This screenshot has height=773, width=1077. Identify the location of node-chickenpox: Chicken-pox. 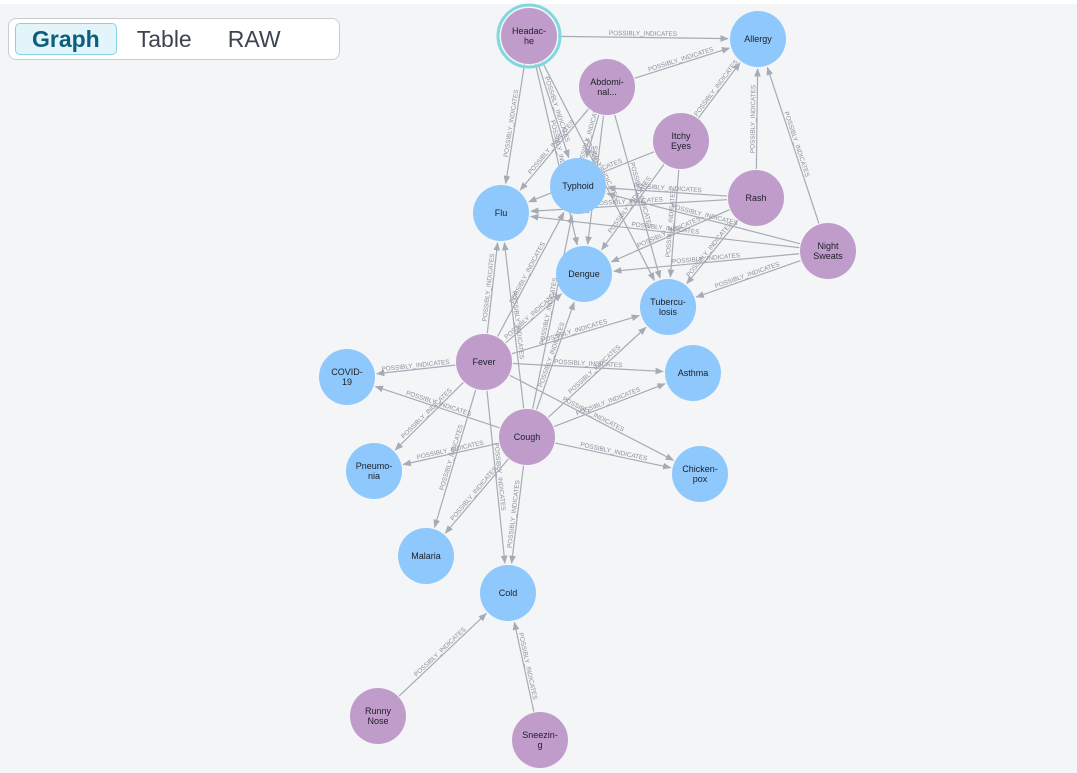
(700, 474).